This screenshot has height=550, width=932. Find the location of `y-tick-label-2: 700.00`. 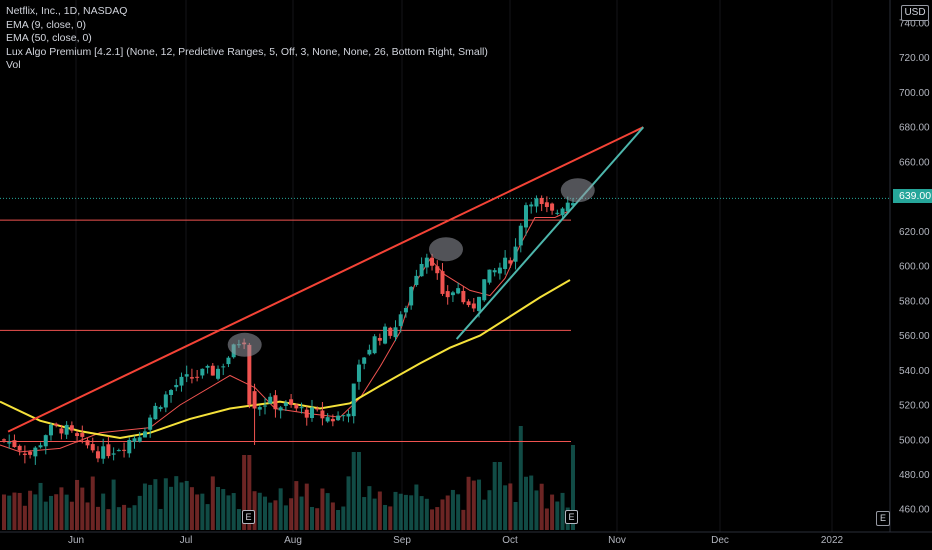

y-tick-label-2: 700.00 is located at coordinates (914, 93).